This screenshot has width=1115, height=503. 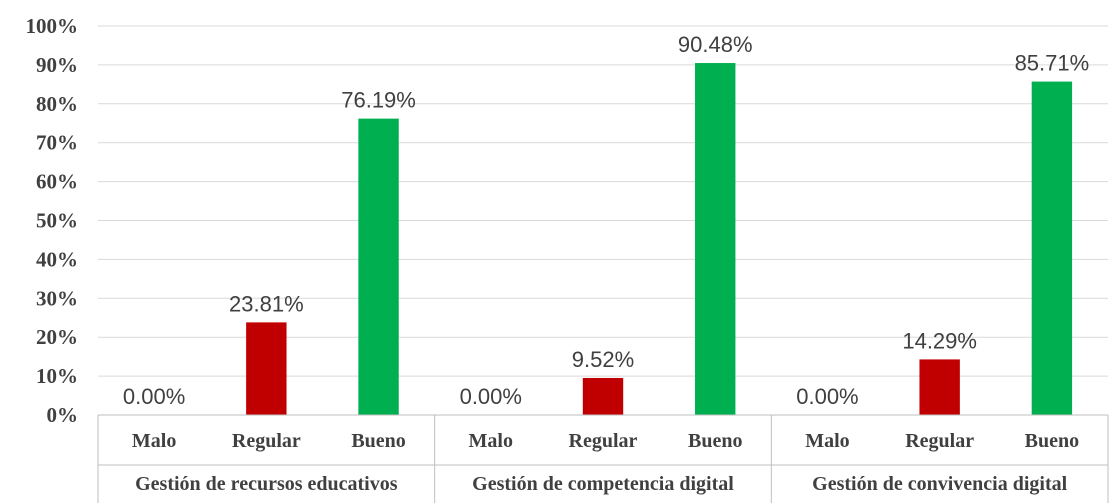 What do you see at coordinates (1052, 63) in the screenshot?
I see `data-label: 85.71%` at bounding box center [1052, 63].